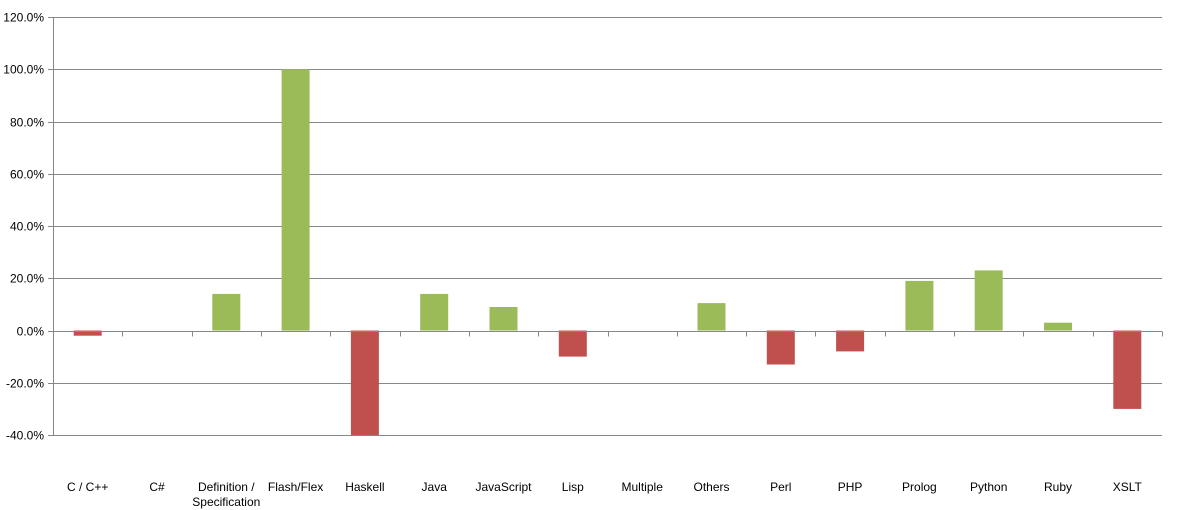 This screenshot has height=510, width=1188. I want to click on x-tick-label: Flash/Flex, so click(295, 487).